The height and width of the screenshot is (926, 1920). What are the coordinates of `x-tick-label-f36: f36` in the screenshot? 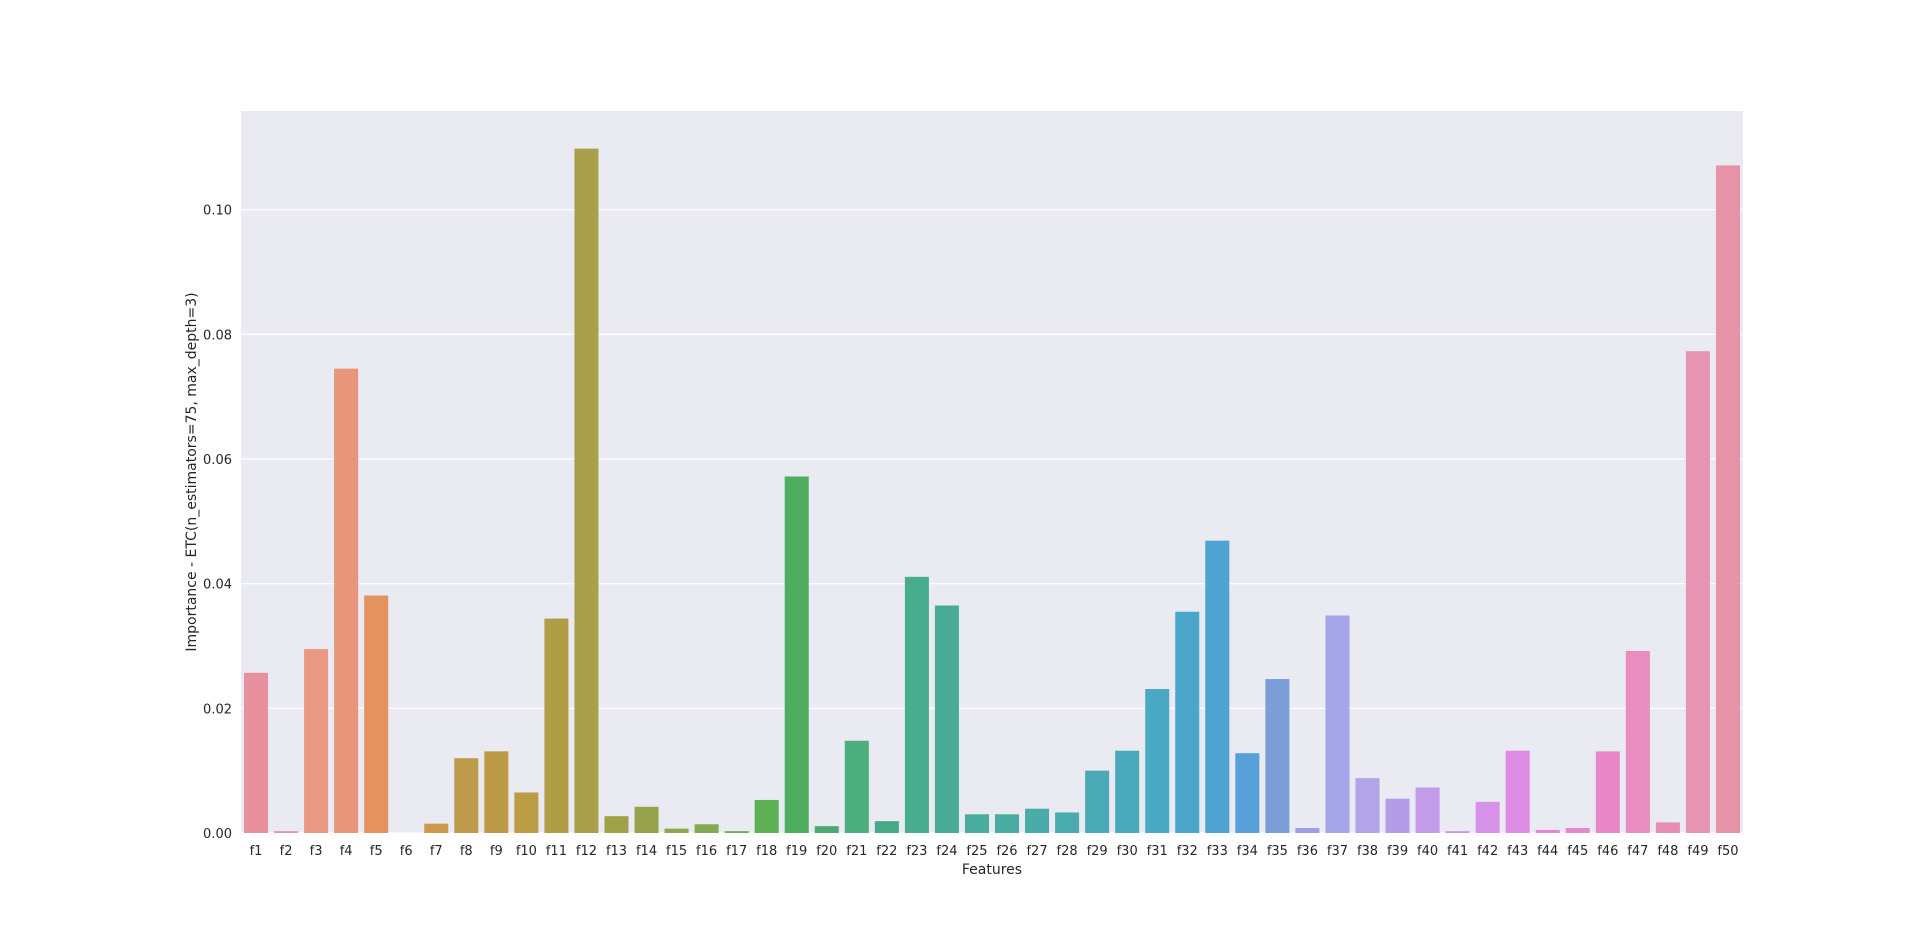 It's located at (1307, 851).